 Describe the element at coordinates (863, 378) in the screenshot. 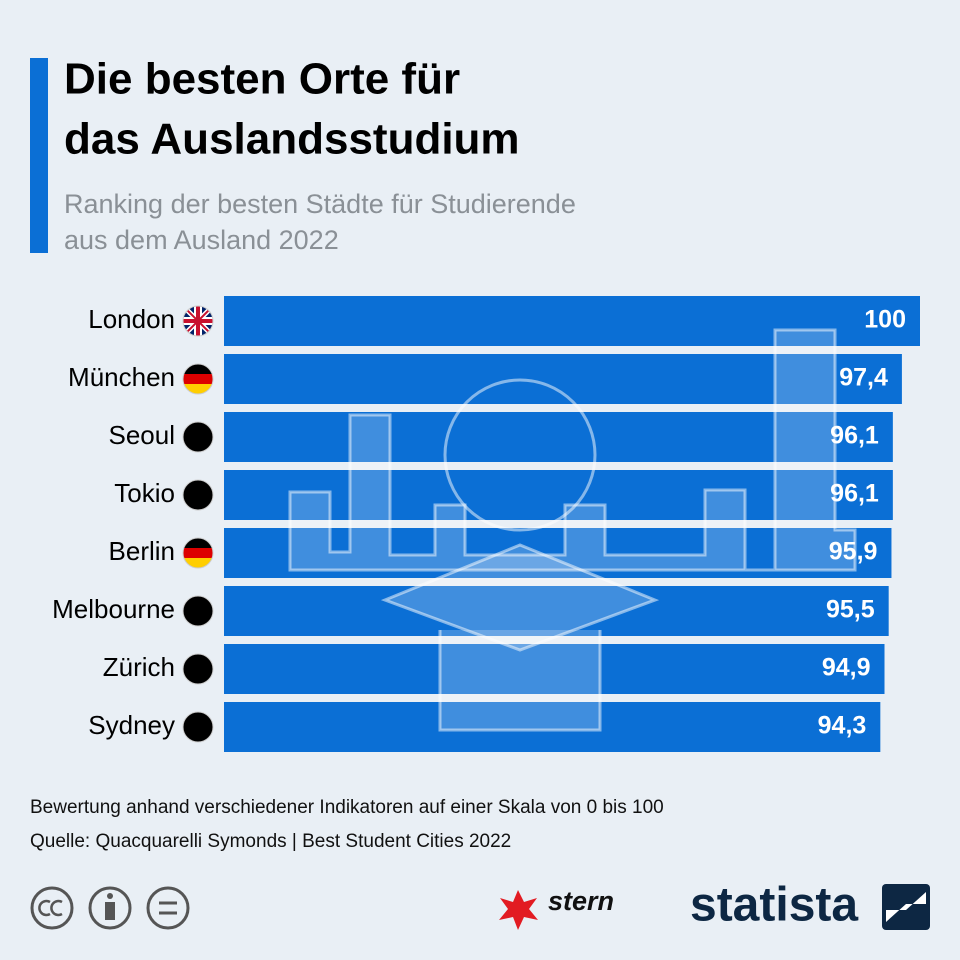

I see `value-label: 97,4` at that location.